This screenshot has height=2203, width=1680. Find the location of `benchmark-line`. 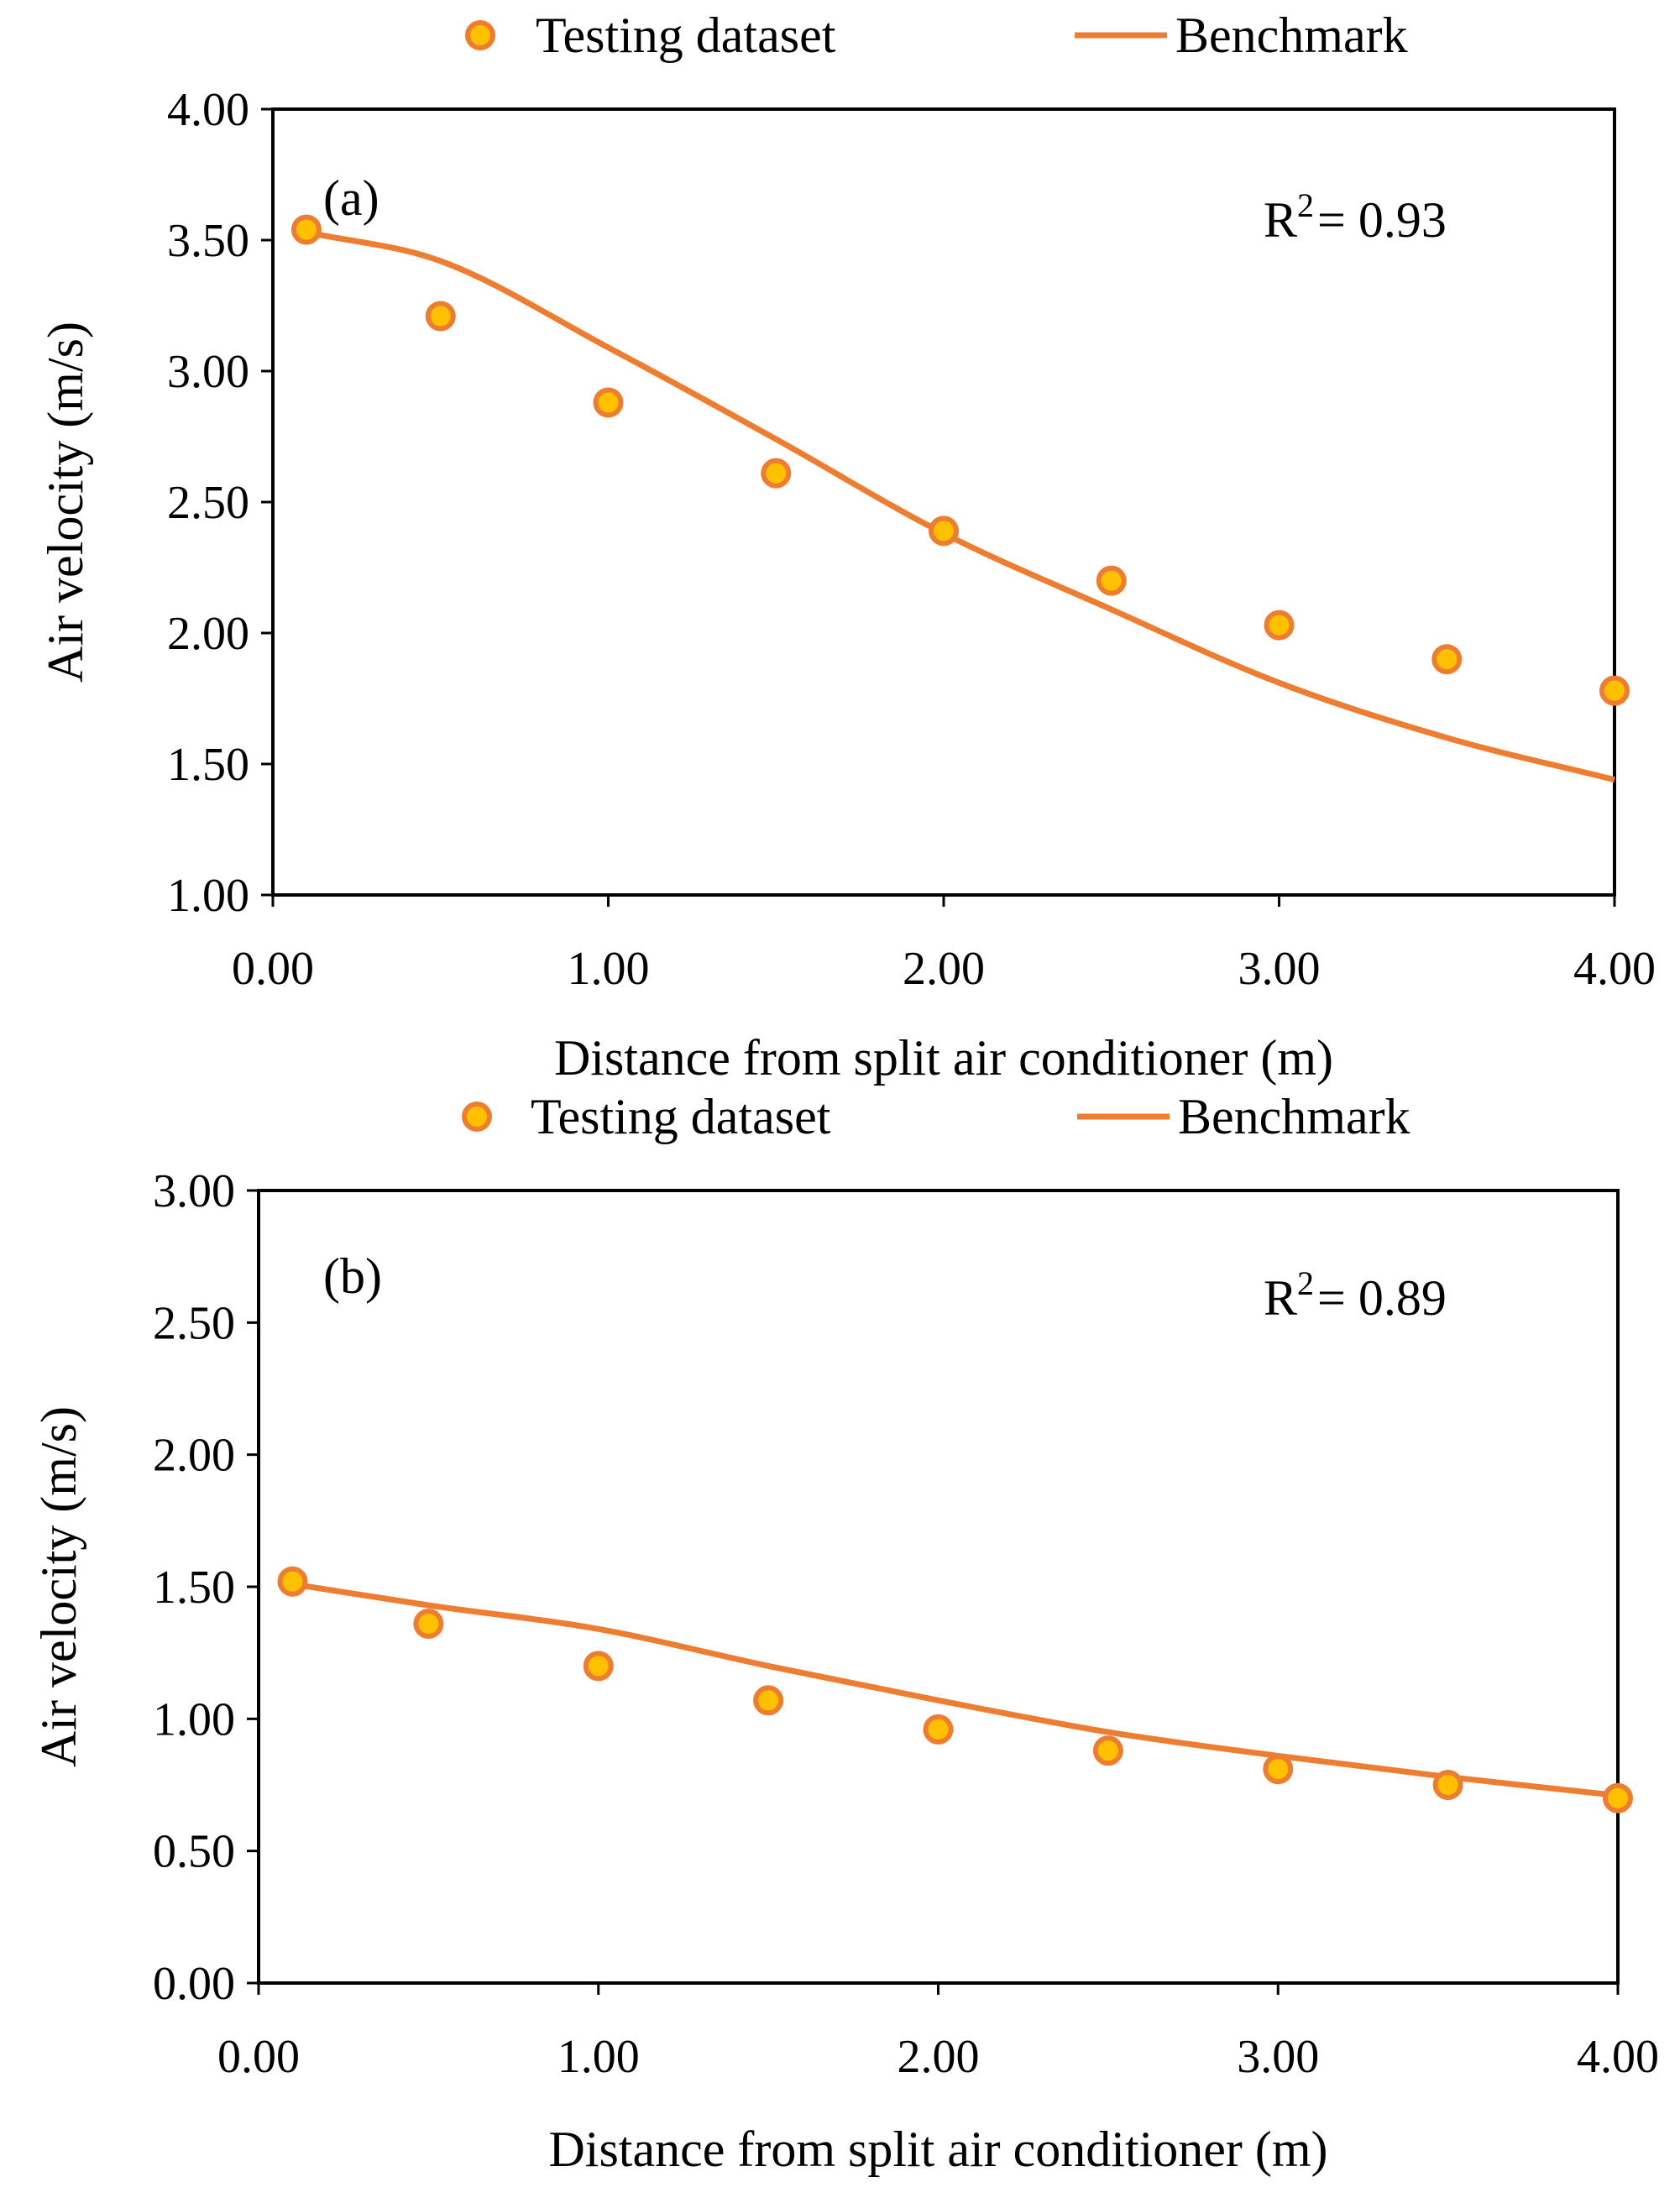

benchmark-line is located at coordinates (955, 1690).